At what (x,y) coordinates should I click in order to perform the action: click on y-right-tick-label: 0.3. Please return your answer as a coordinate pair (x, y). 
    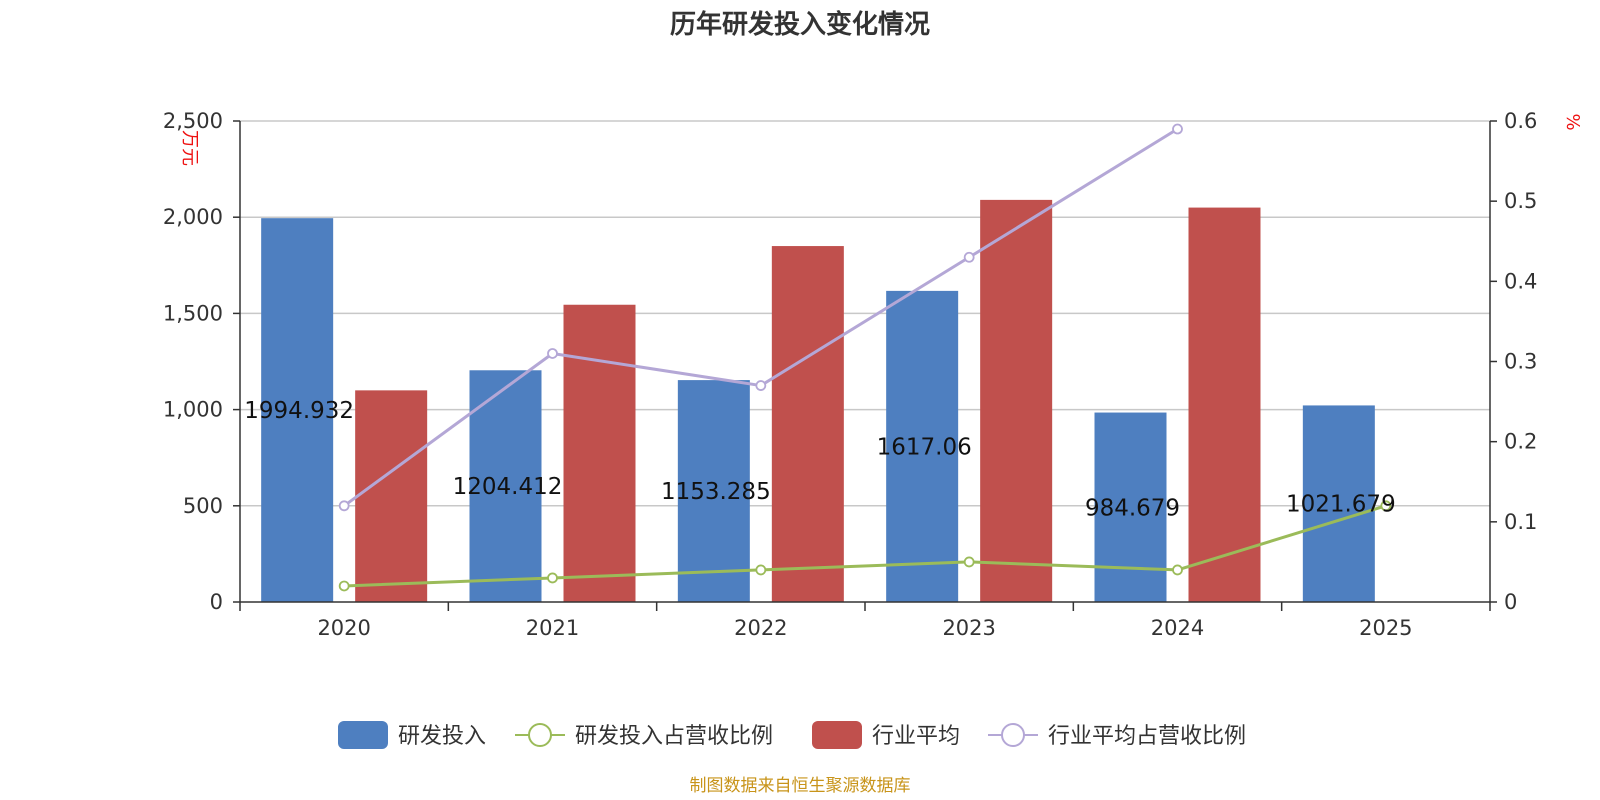
    Looking at the image, I should click on (1520, 362).